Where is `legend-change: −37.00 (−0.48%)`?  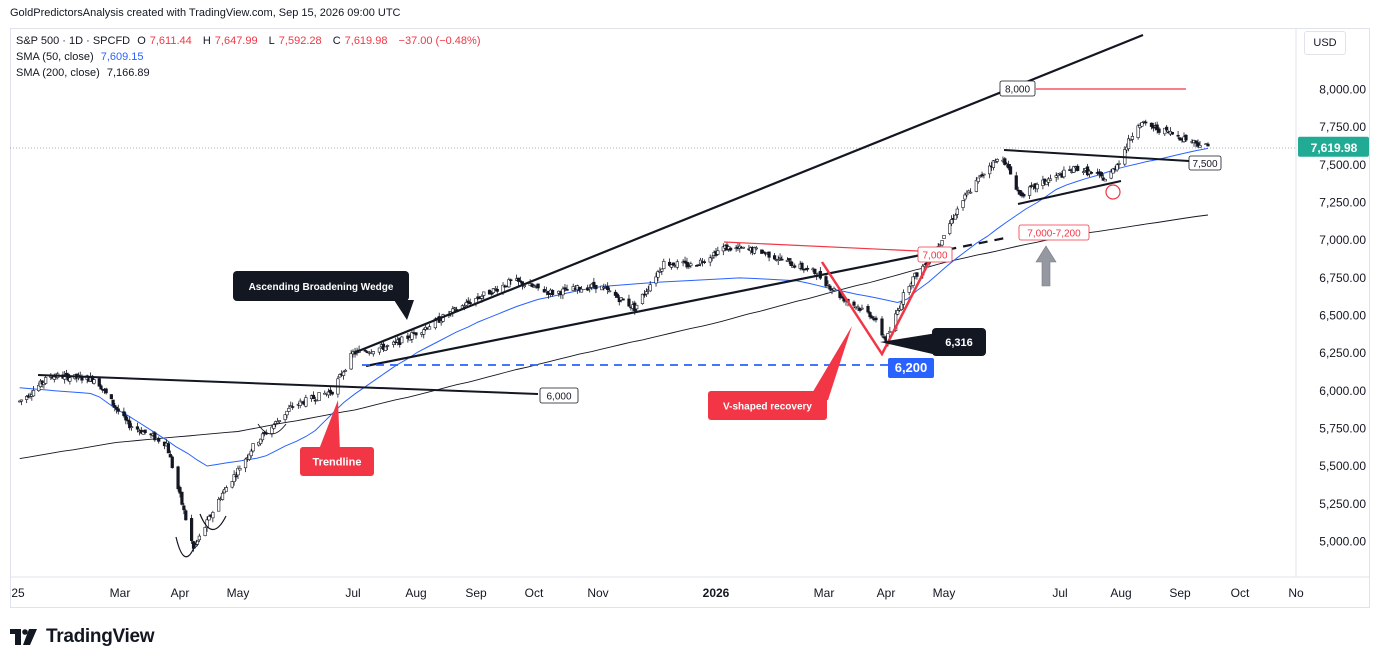 legend-change: −37.00 (−0.48%) is located at coordinates (439, 41).